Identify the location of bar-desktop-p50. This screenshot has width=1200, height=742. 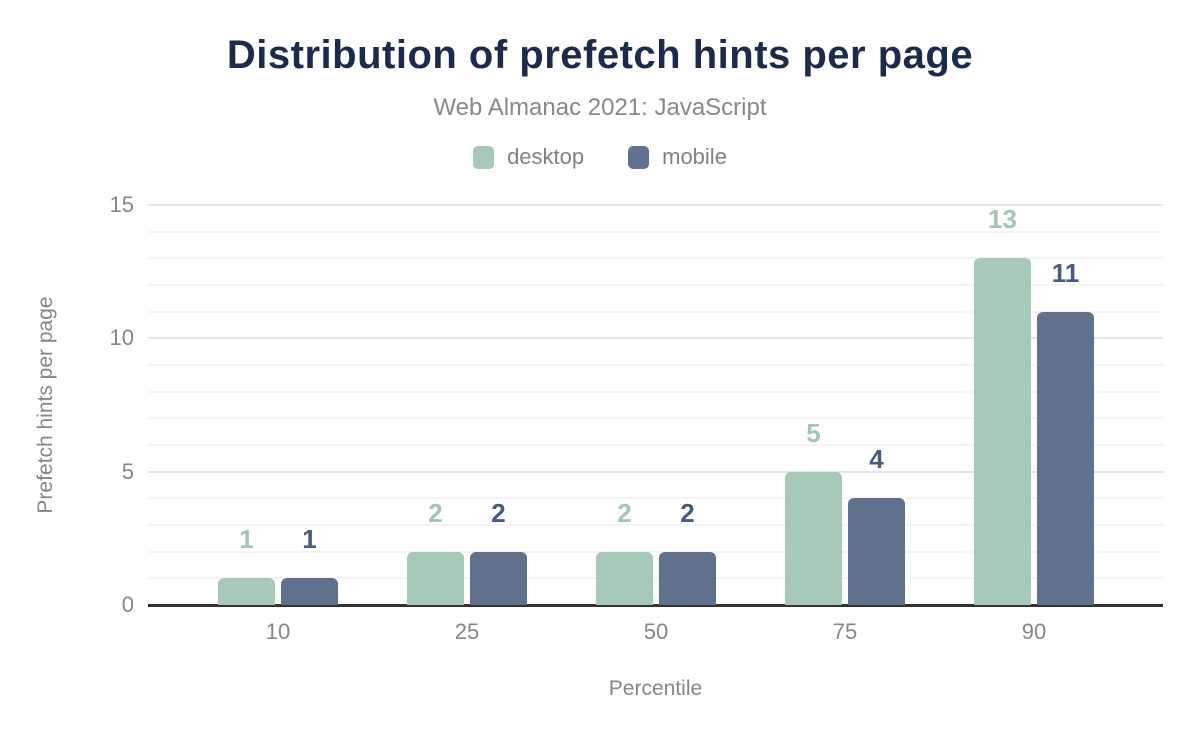
(624, 578).